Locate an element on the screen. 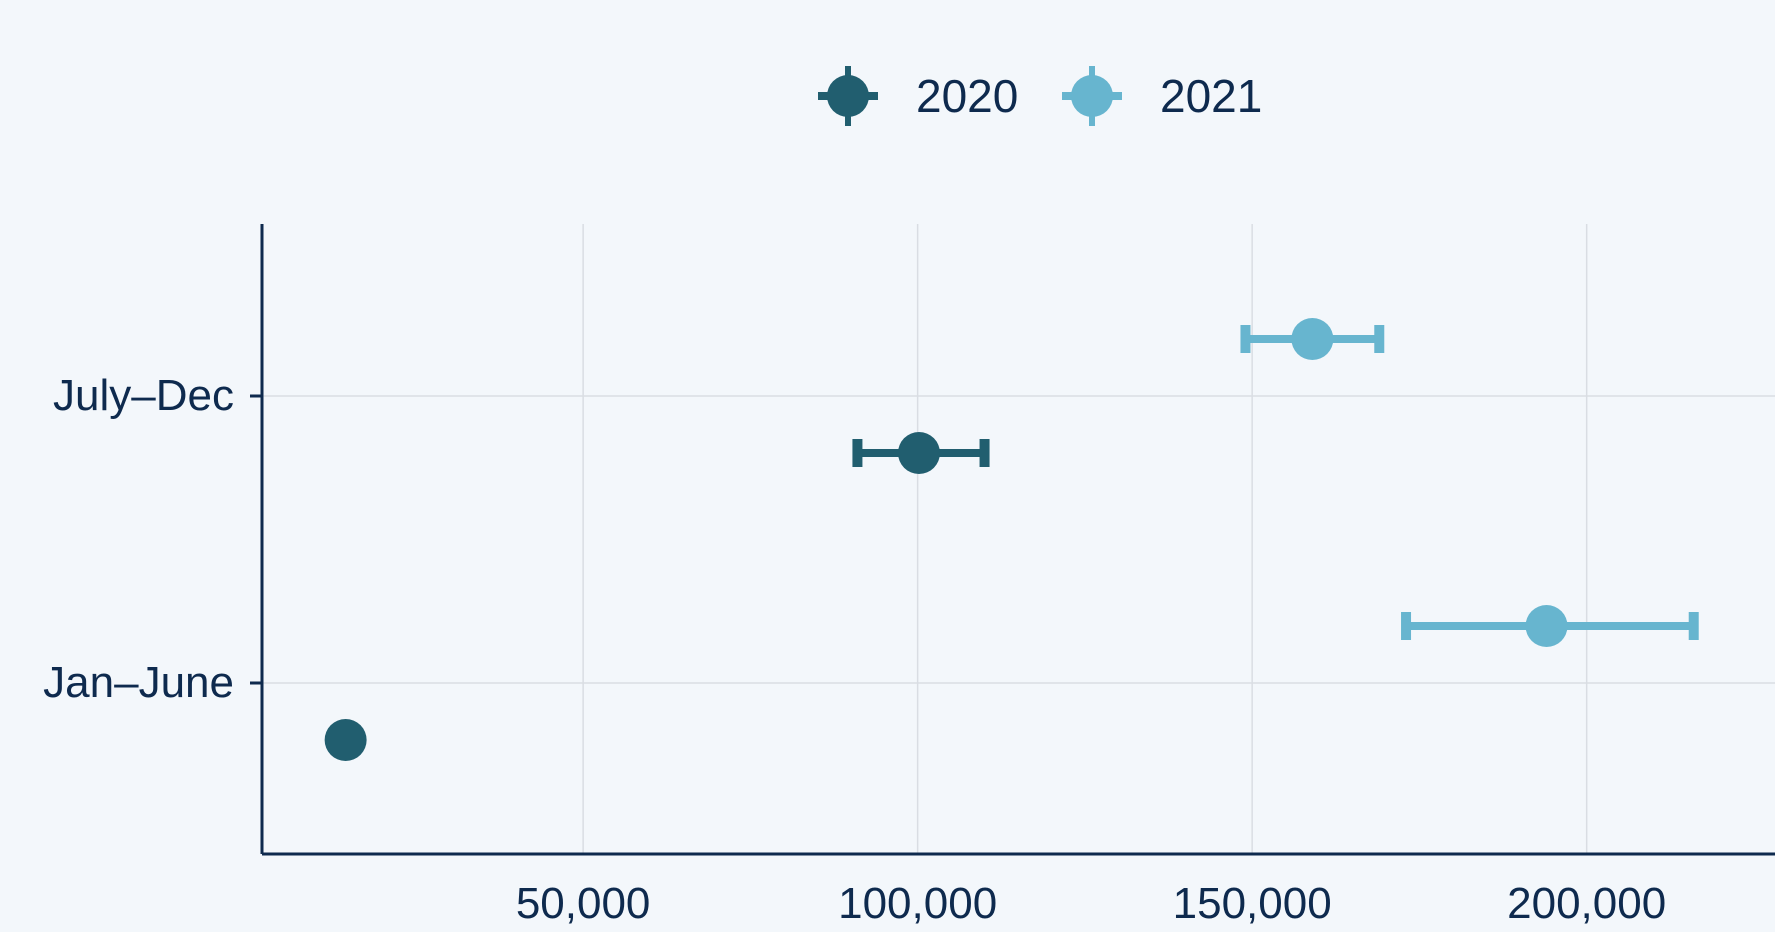 The height and width of the screenshot is (932, 1775). y-tick-label: July–Dec is located at coordinates (143, 395).